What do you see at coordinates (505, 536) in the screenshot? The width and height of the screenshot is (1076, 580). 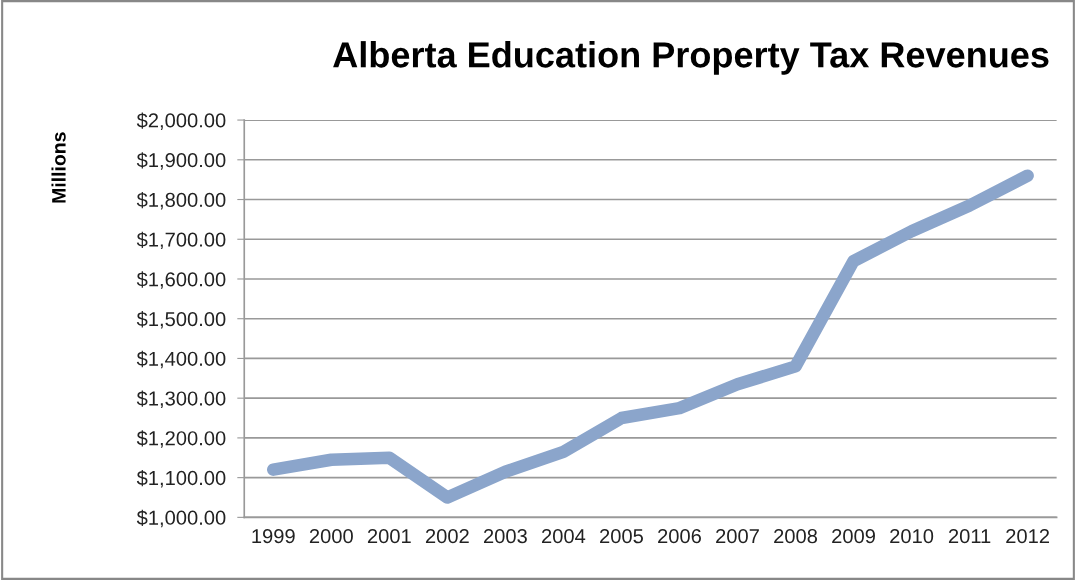 I see `x-tick-label: 2003` at bounding box center [505, 536].